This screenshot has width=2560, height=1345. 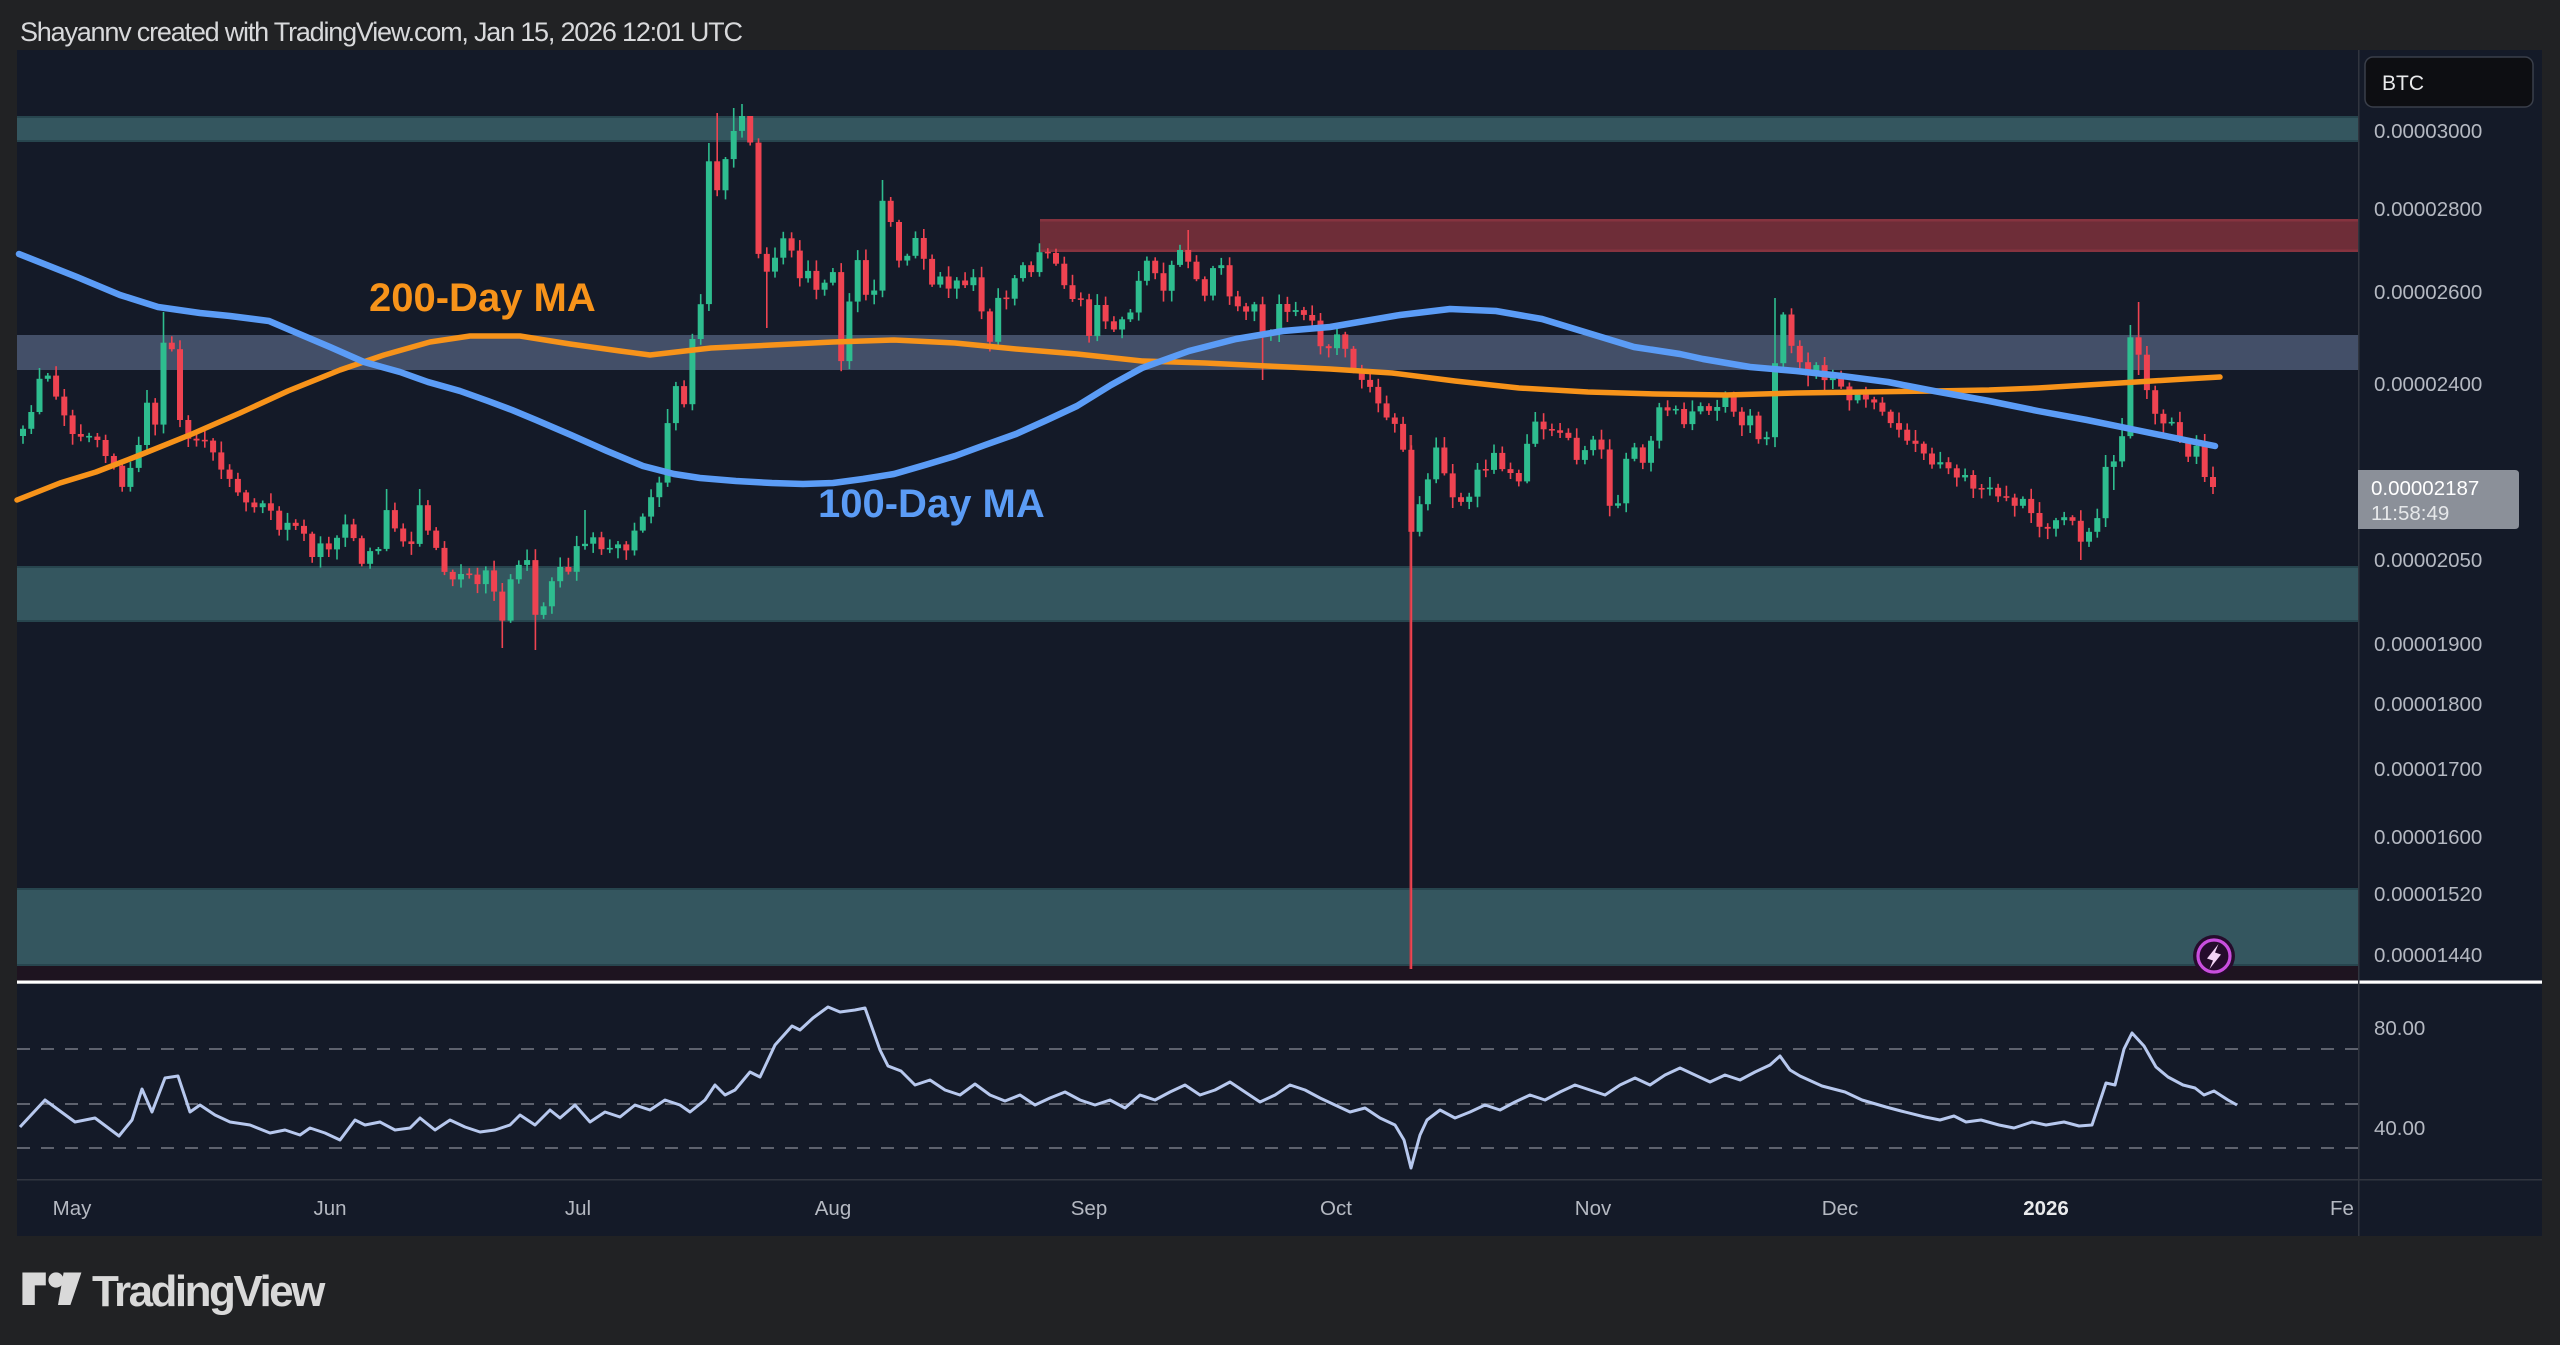 I want to click on svg-text: 0.00002600, so click(x=2428, y=292).